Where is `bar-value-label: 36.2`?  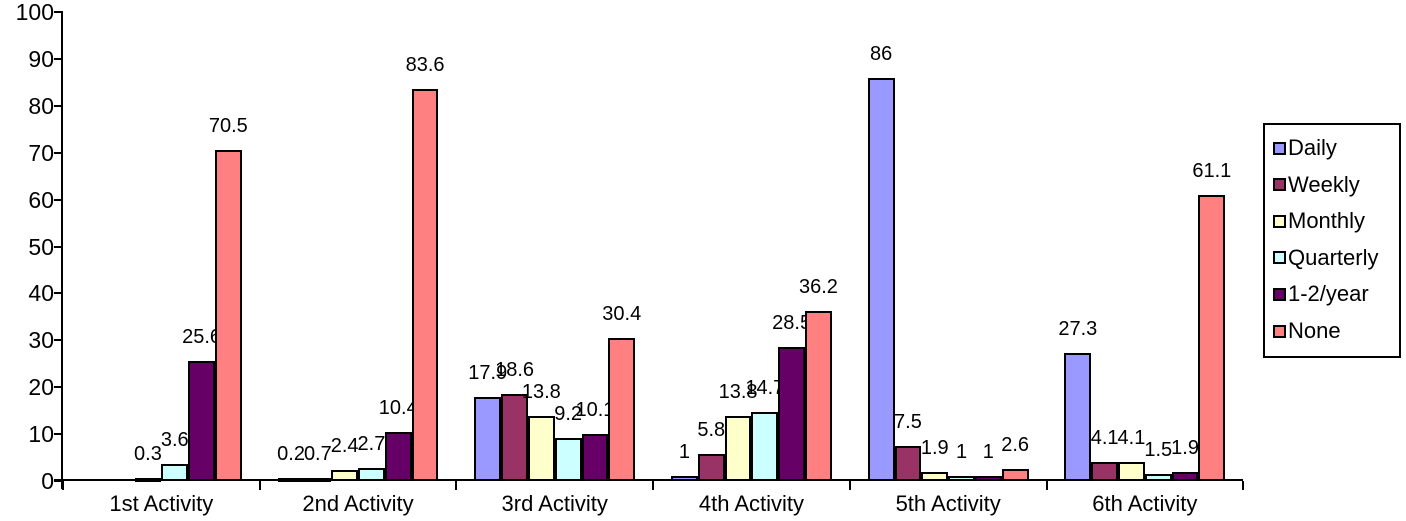
bar-value-label: 36.2 is located at coordinates (818, 287).